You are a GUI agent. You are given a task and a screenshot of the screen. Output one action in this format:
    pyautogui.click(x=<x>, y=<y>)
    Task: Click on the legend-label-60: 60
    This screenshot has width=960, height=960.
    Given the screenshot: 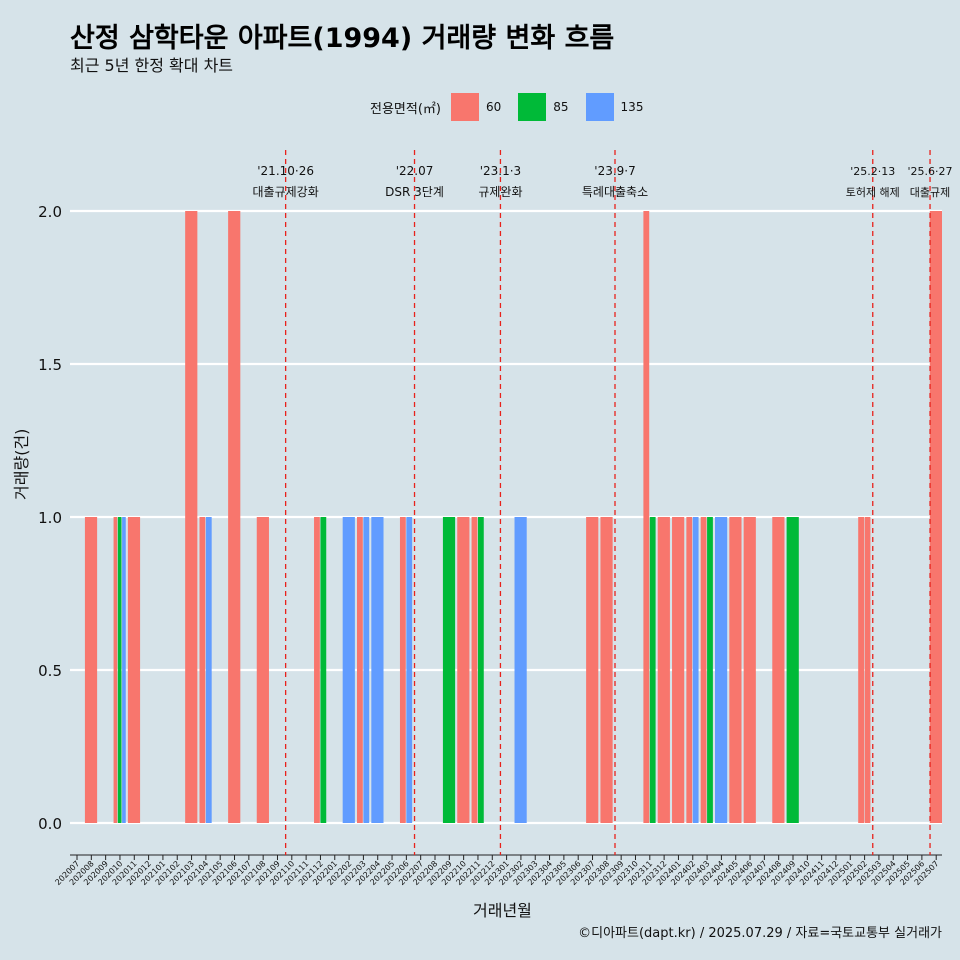 What is the action you would take?
    pyautogui.click(x=493, y=107)
    